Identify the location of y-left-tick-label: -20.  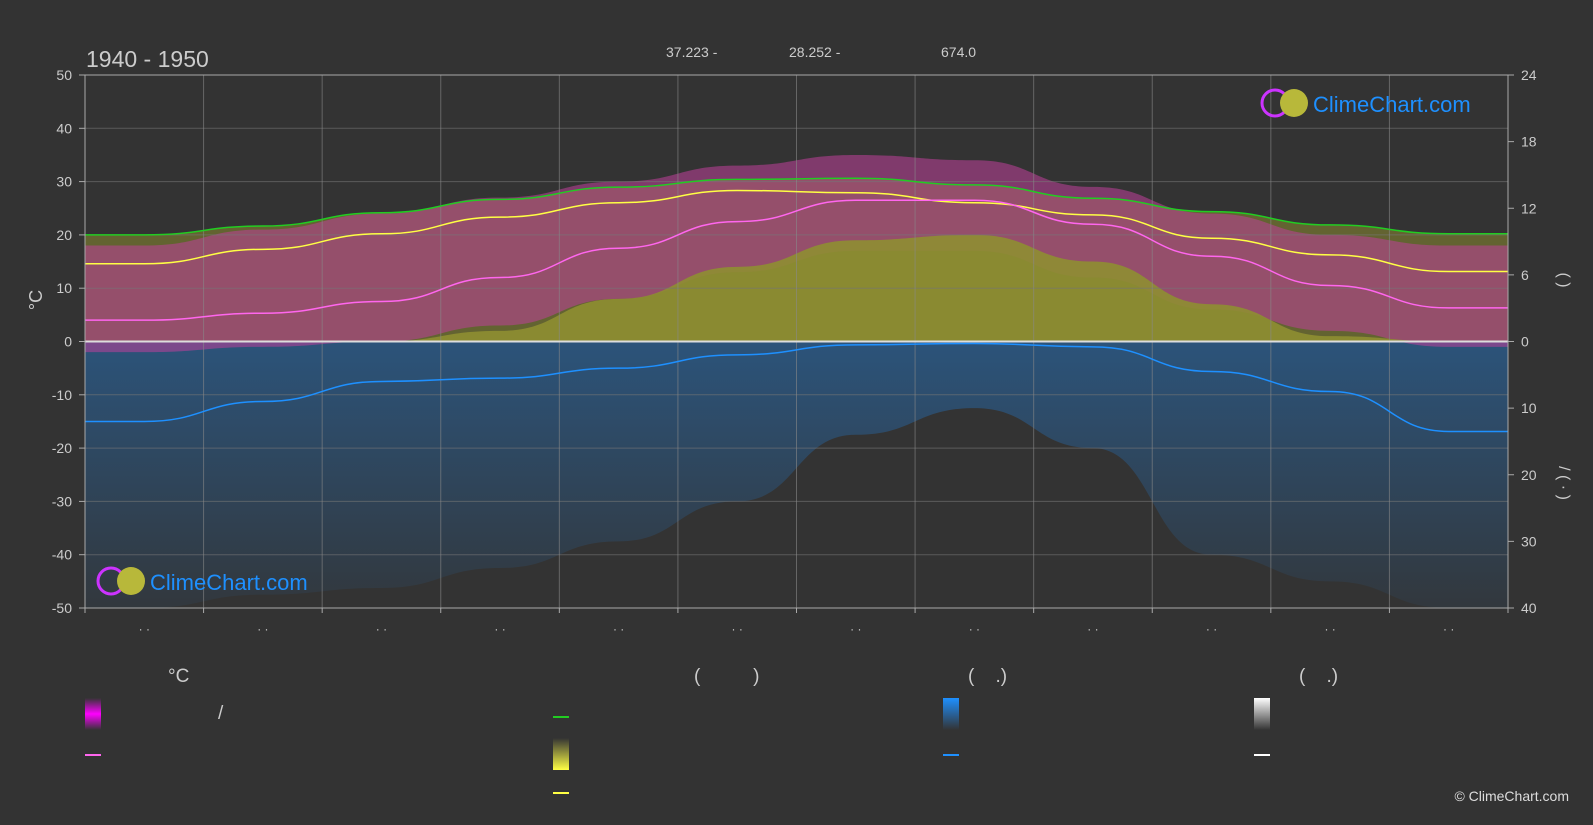
(62, 448).